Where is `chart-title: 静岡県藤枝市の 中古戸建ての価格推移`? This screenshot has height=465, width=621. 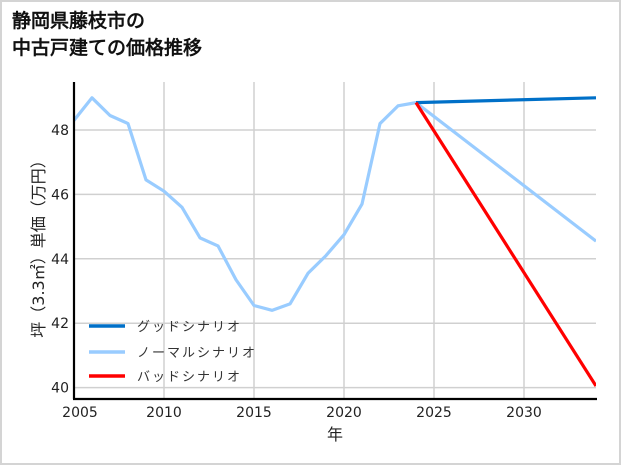 chart-title: 静岡県藤枝市の 中古戸建ての価格推移 is located at coordinates (107, 35).